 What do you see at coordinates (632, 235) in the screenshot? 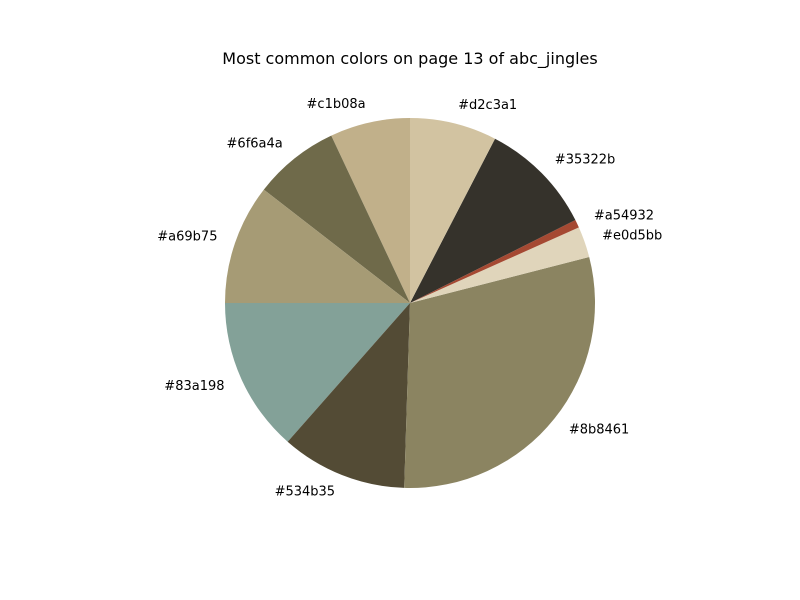
I see `pie-label-e0d5bb: #e0d5bb` at bounding box center [632, 235].